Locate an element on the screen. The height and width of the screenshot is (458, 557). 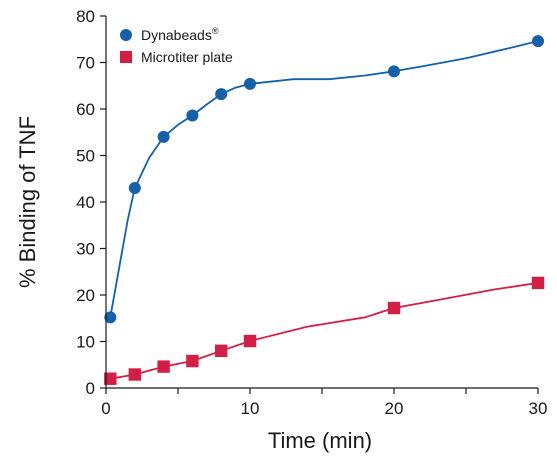
x-axis-label: Time (min) is located at coordinates (320, 440).